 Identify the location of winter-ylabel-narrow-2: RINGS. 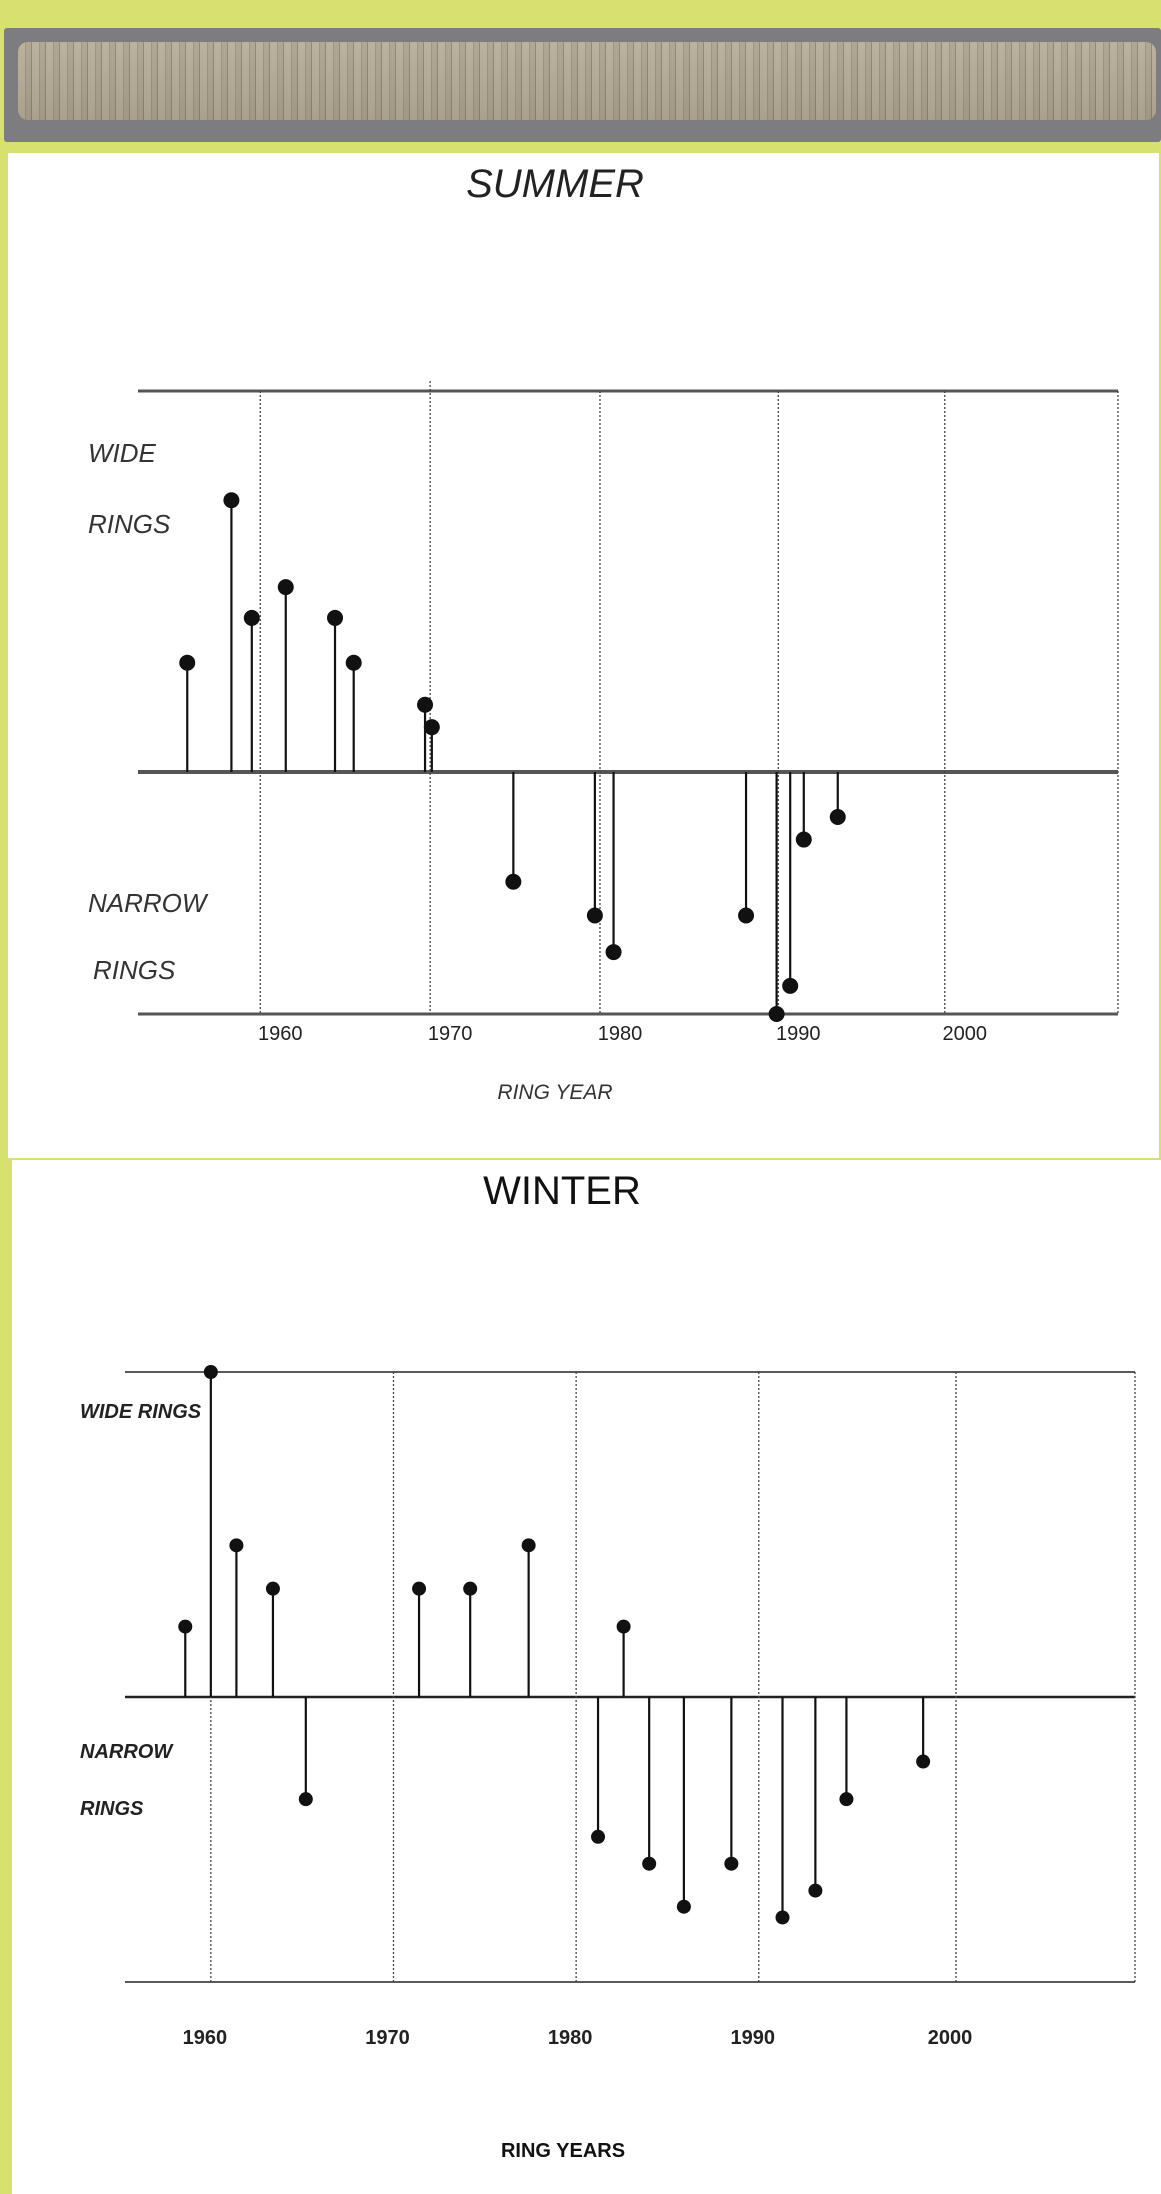
(112, 1809).